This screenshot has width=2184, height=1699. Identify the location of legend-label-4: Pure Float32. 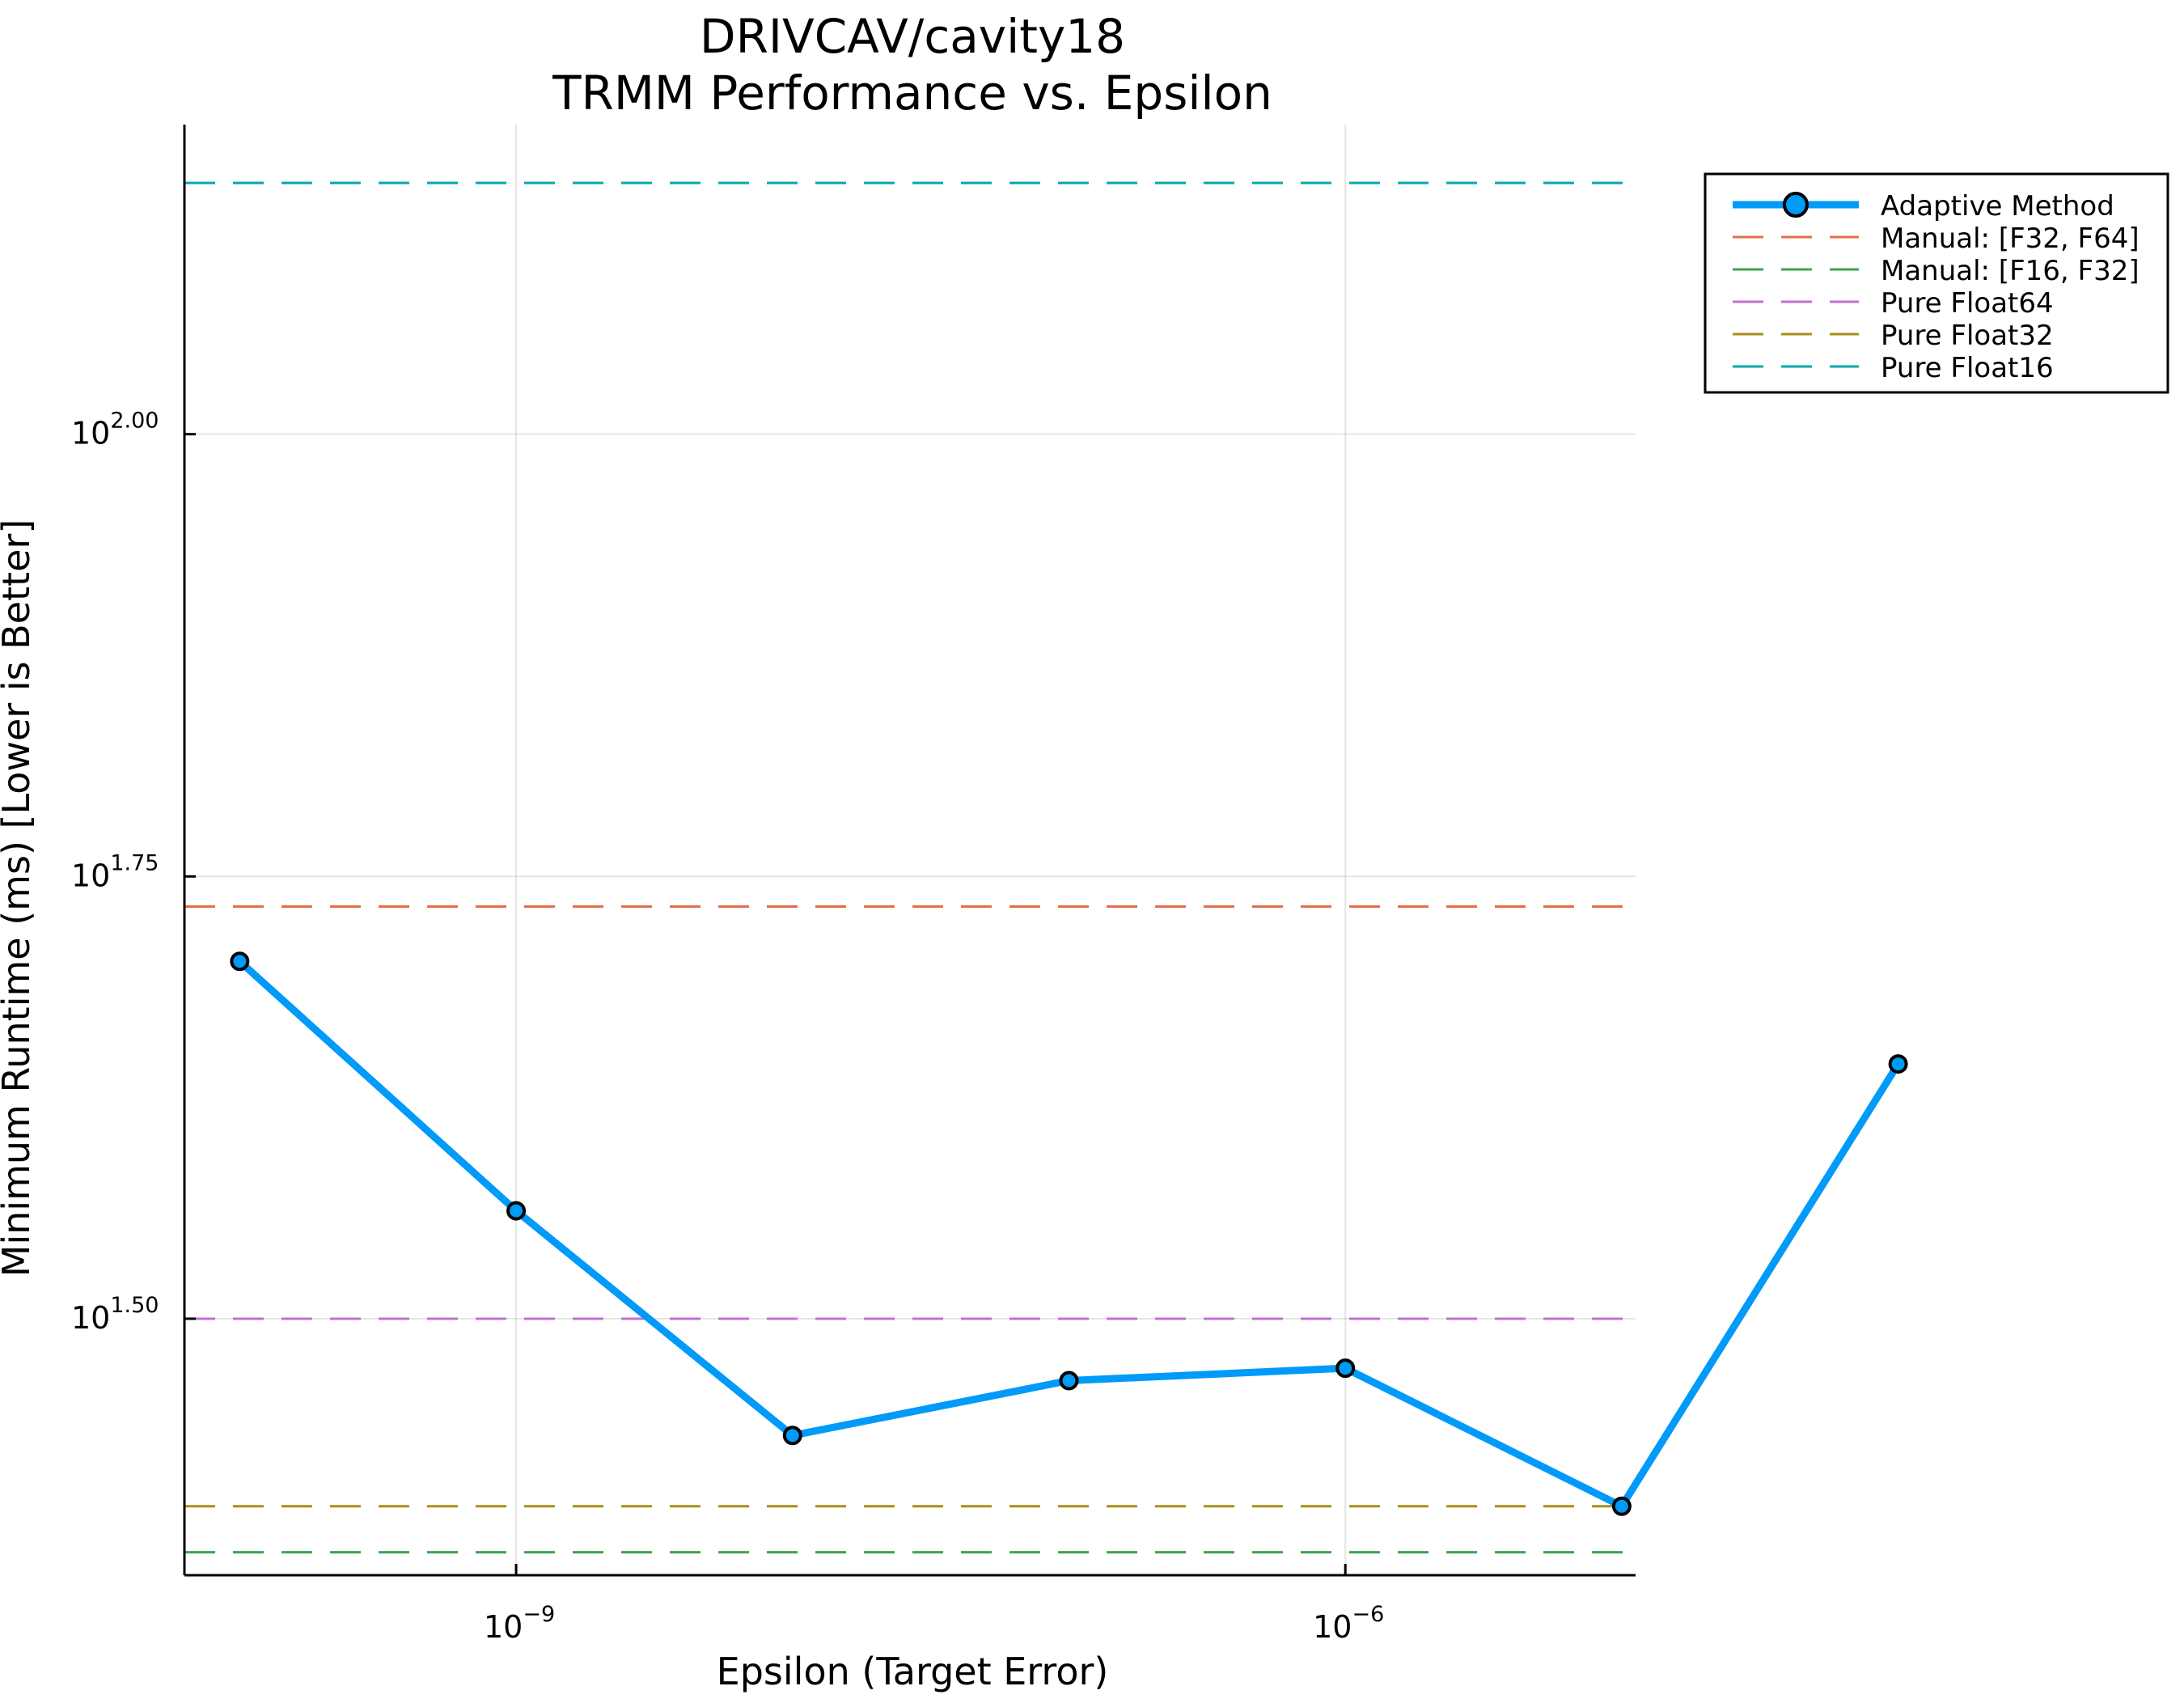
(1967, 336).